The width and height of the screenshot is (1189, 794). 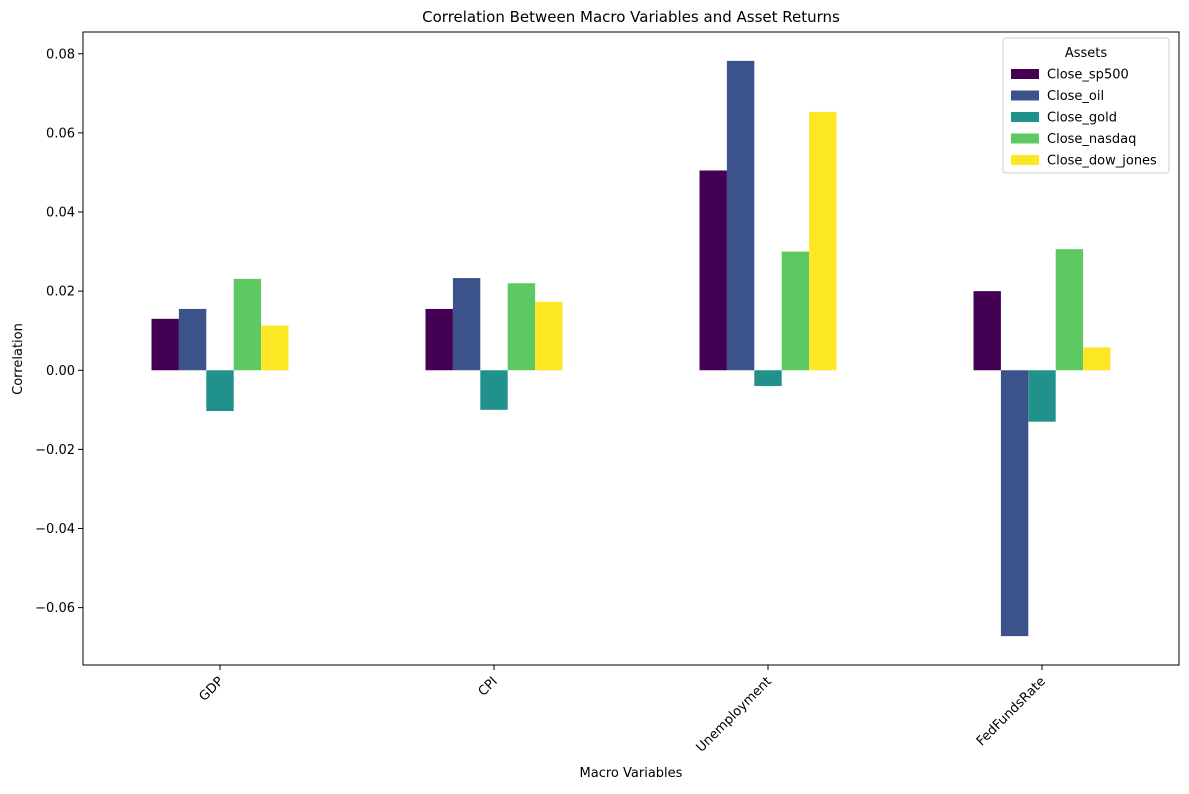 What do you see at coordinates (1097, 359) in the screenshot?
I see `bar-Close_dow_jones-FedFundsRate` at bounding box center [1097, 359].